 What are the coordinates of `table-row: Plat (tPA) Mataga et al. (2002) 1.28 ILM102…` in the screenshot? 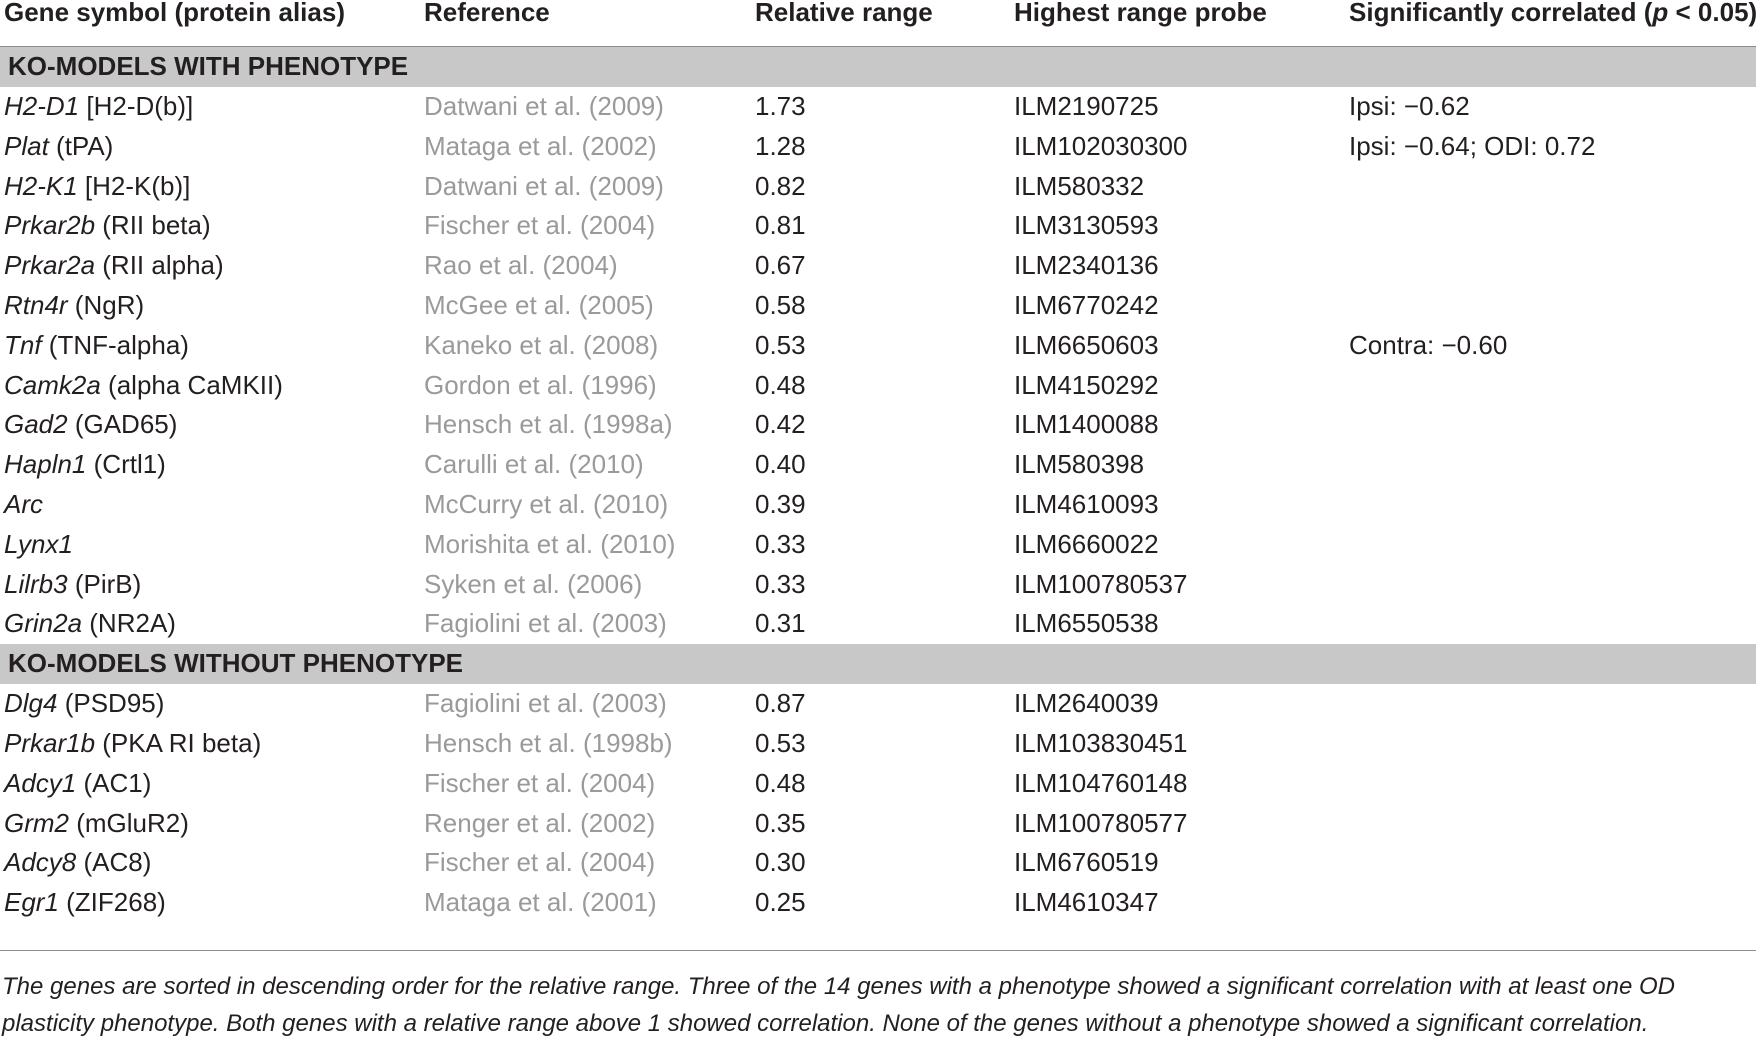 It's located at (878, 147).